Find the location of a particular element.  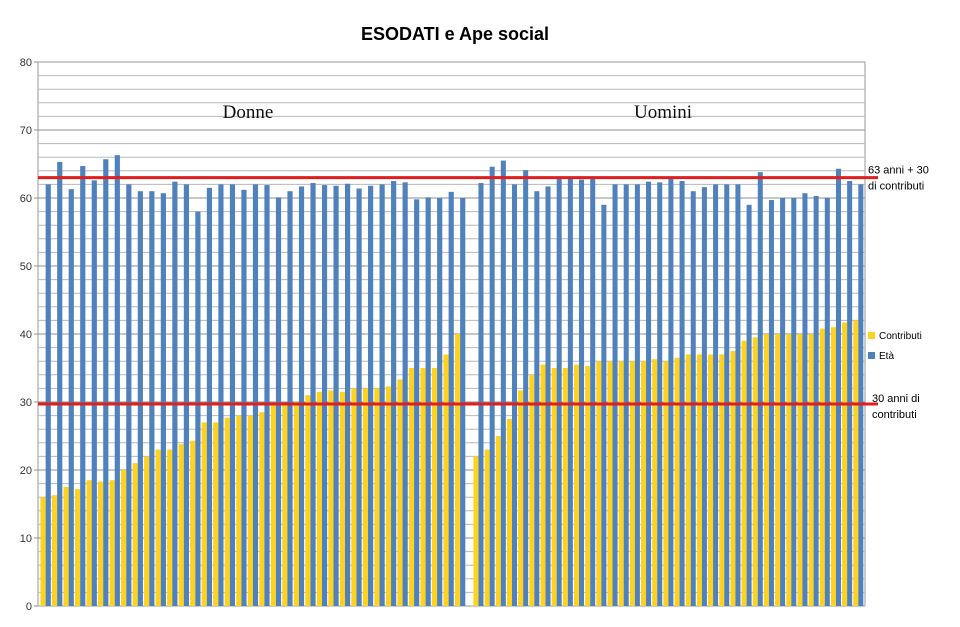

legend-contributi-label: Contributi is located at coordinates (900, 336).